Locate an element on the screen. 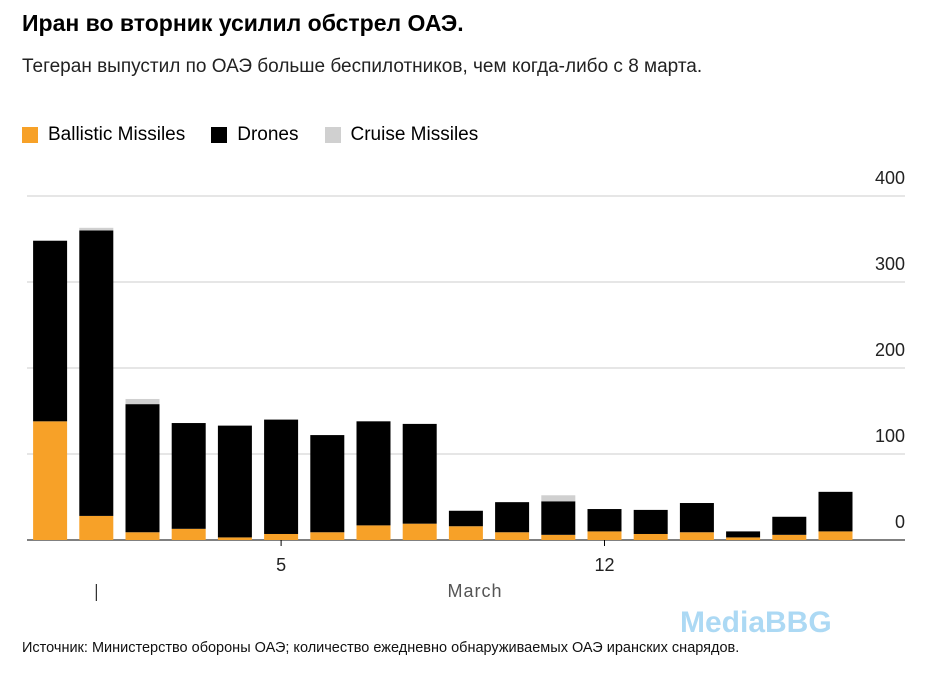 This screenshot has width=927, height=684. chart-title: Иран во вторник усилил обстрел ОАЭ. is located at coordinates (243, 23).